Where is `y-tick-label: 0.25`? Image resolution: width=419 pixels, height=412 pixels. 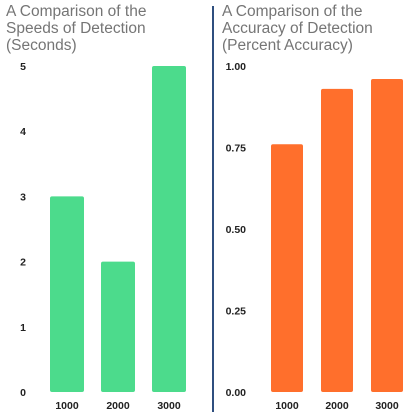
y-tick-label: 0.25 is located at coordinates (236, 312).